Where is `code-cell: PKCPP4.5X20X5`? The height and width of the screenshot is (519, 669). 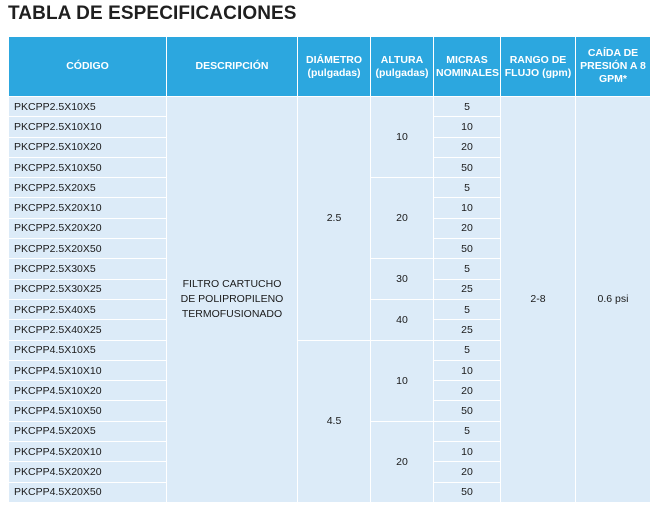
code-cell: PKCPP4.5X20X5 is located at coordinates (87, 431).